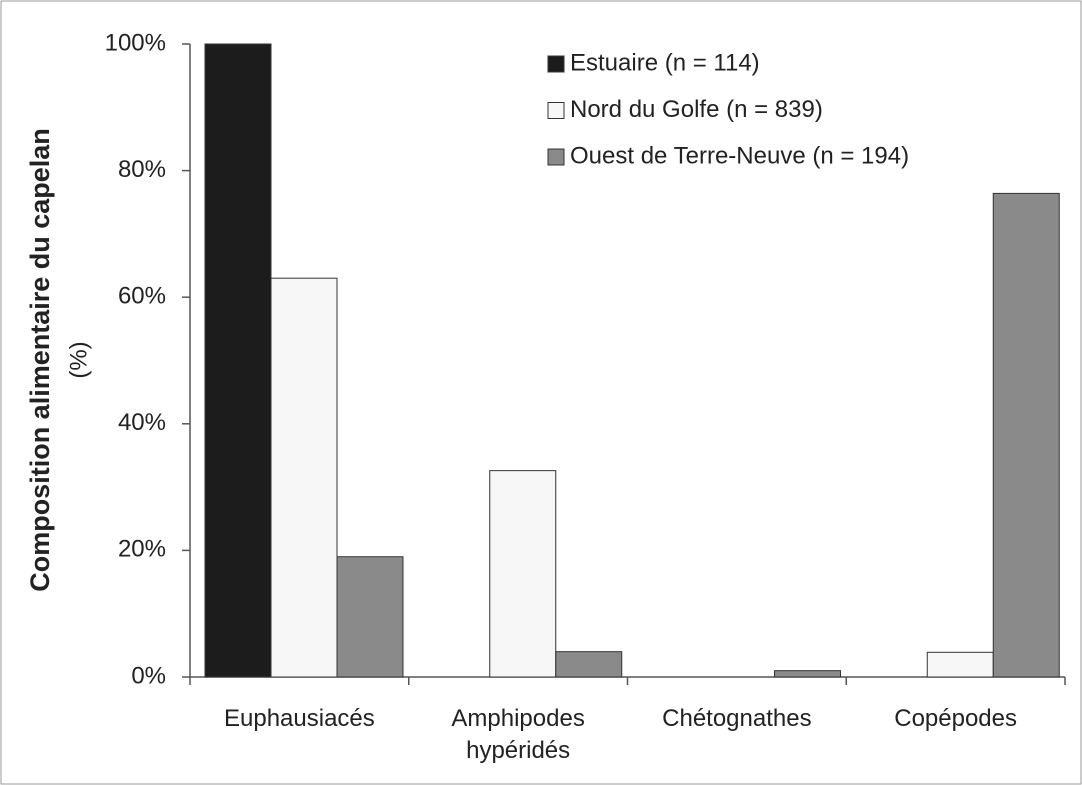  I want to click on x-tick-label: Euphausiacés, so click(299, 718).